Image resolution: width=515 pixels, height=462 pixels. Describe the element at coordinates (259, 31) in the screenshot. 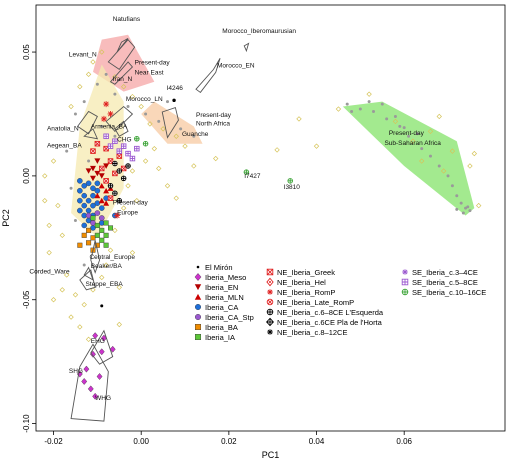

I see `population-label: Morocco_Iberomaurusian` at that location.